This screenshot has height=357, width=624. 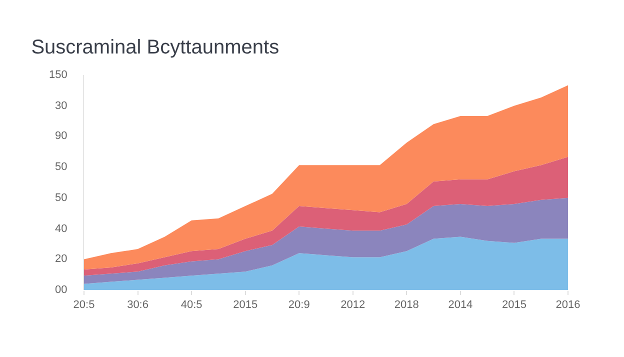 I want to click on x-tick-label: 20:5, so click(x=84, y=305).